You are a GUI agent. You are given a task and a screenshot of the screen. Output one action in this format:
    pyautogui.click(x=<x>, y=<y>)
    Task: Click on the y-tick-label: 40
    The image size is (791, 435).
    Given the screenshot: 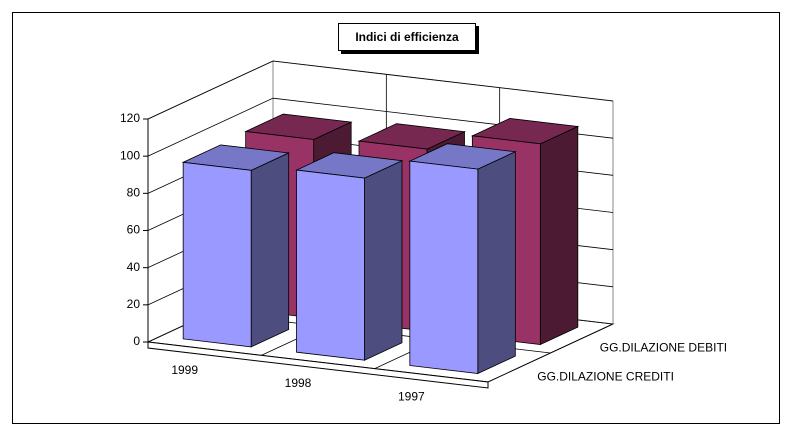 What is the action you would take?
    pyautogui.click(x=134, y=267)
    